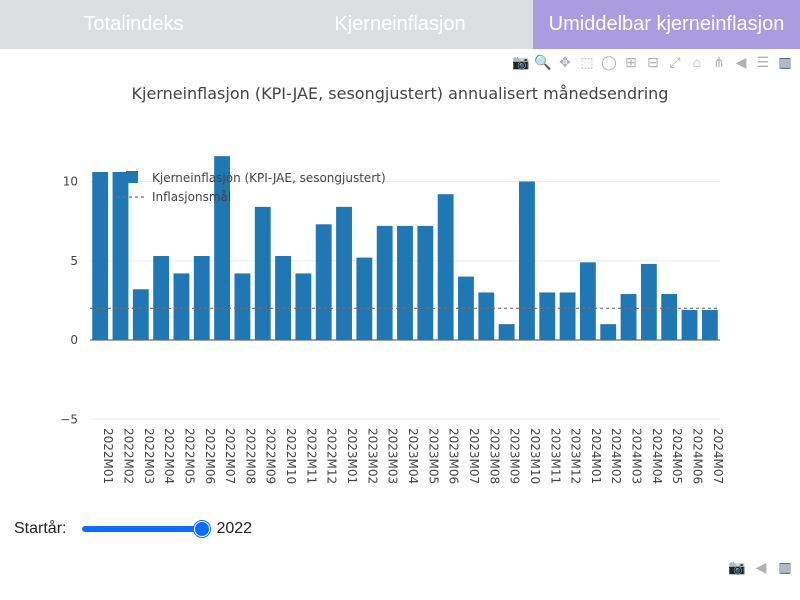 This screenshot has width=800, height=600. What do you see at coordinates (719, 61) in the screenshot?
I see `spike-lines-icon: ⋔` at bounding box center [719, 61].